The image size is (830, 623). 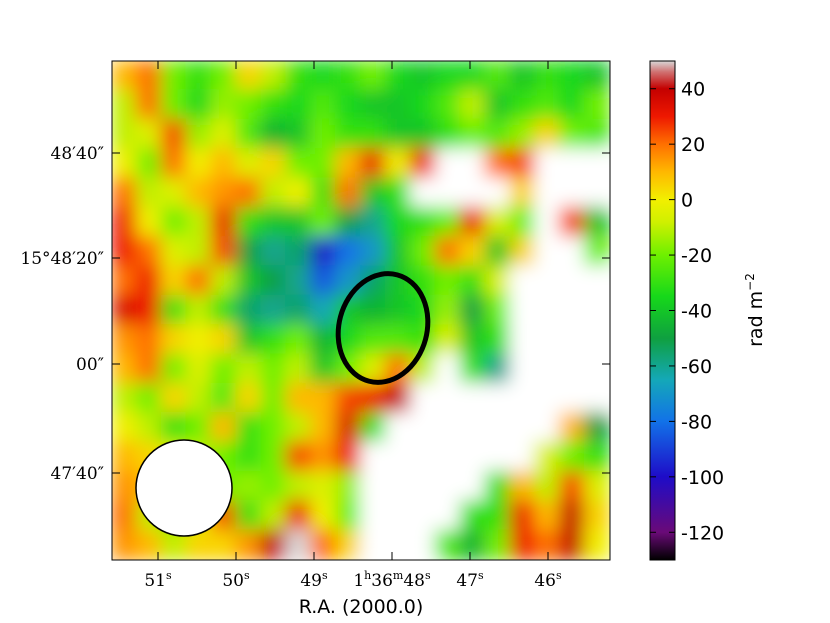 I want to click on colorbar-tick-label: -100, so click(x=702, y=478).